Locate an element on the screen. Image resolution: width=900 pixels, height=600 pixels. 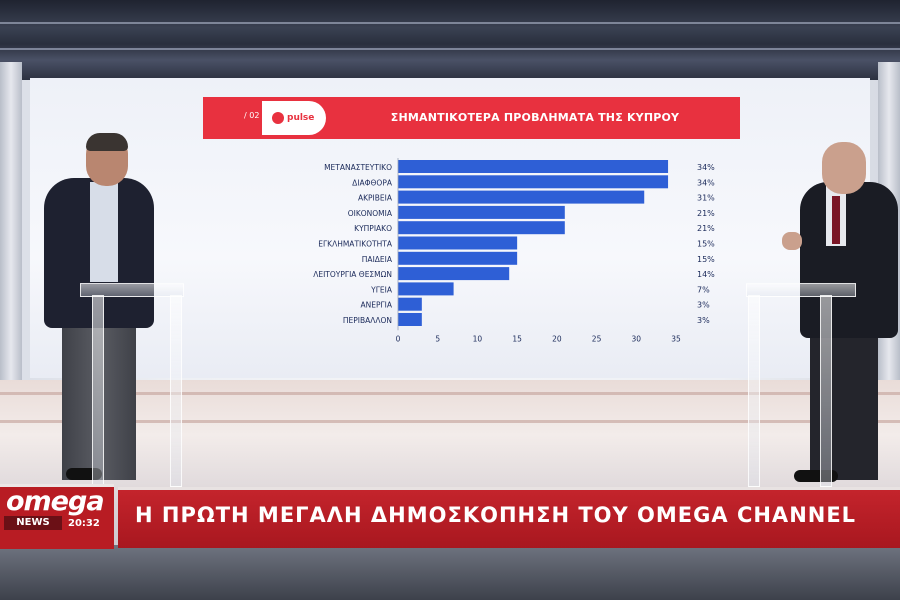
news-label: NEWS is located at coordinates (33, 523).